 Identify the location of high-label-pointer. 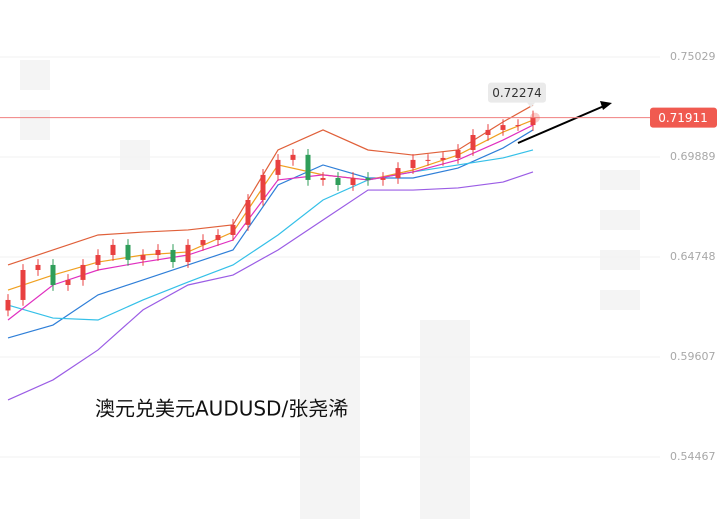
(531, 105).